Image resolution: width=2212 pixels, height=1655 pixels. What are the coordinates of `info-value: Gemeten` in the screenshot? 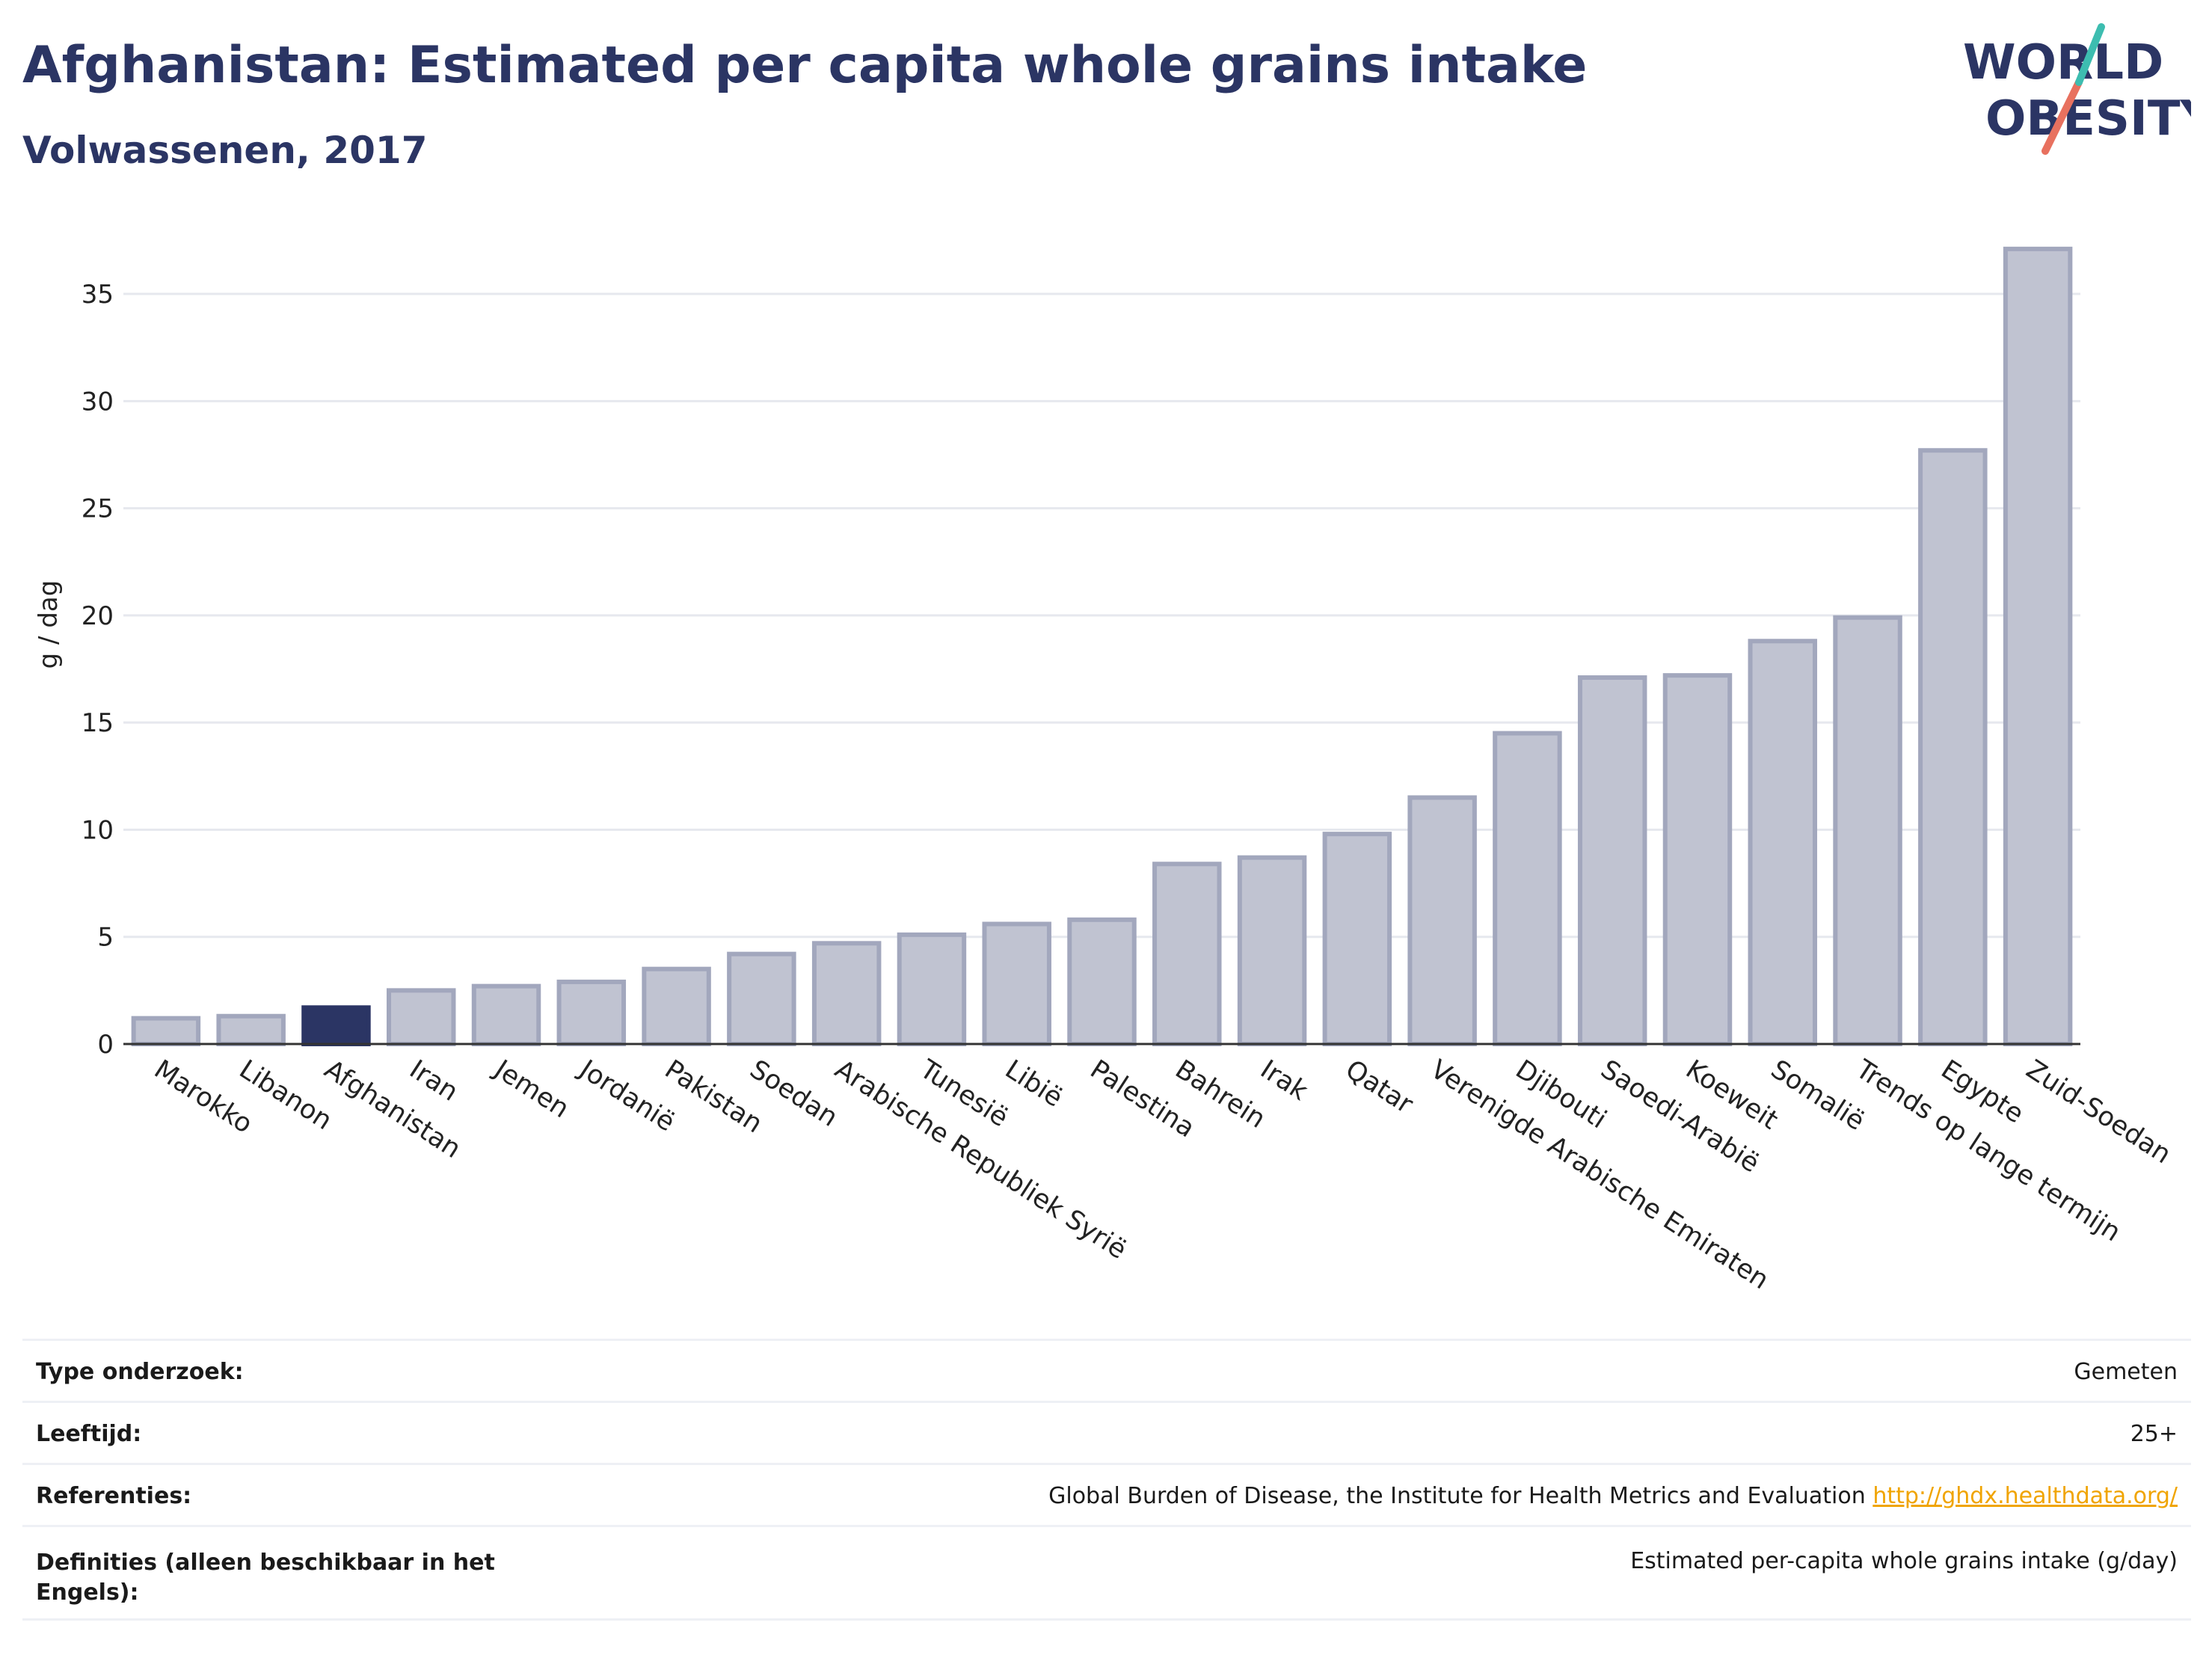 It's located at (2126, 1372).